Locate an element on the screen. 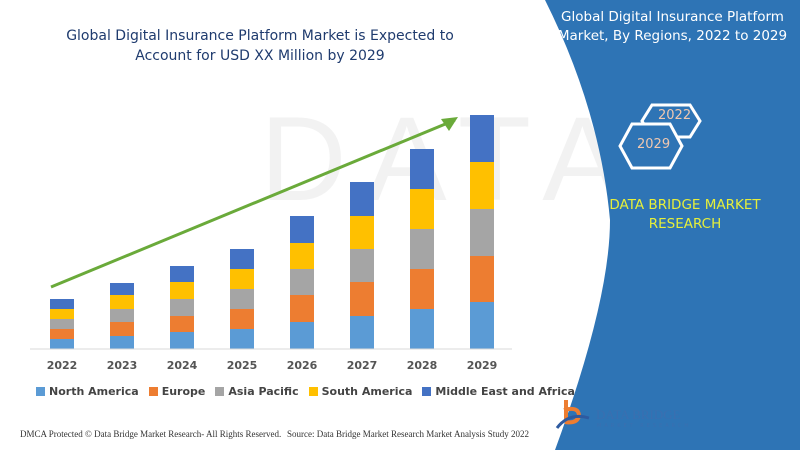 The height and width of the screenshot is (450, 800). logo-subtext: MARKET RESEARCH is located at coordinates (644, 426).